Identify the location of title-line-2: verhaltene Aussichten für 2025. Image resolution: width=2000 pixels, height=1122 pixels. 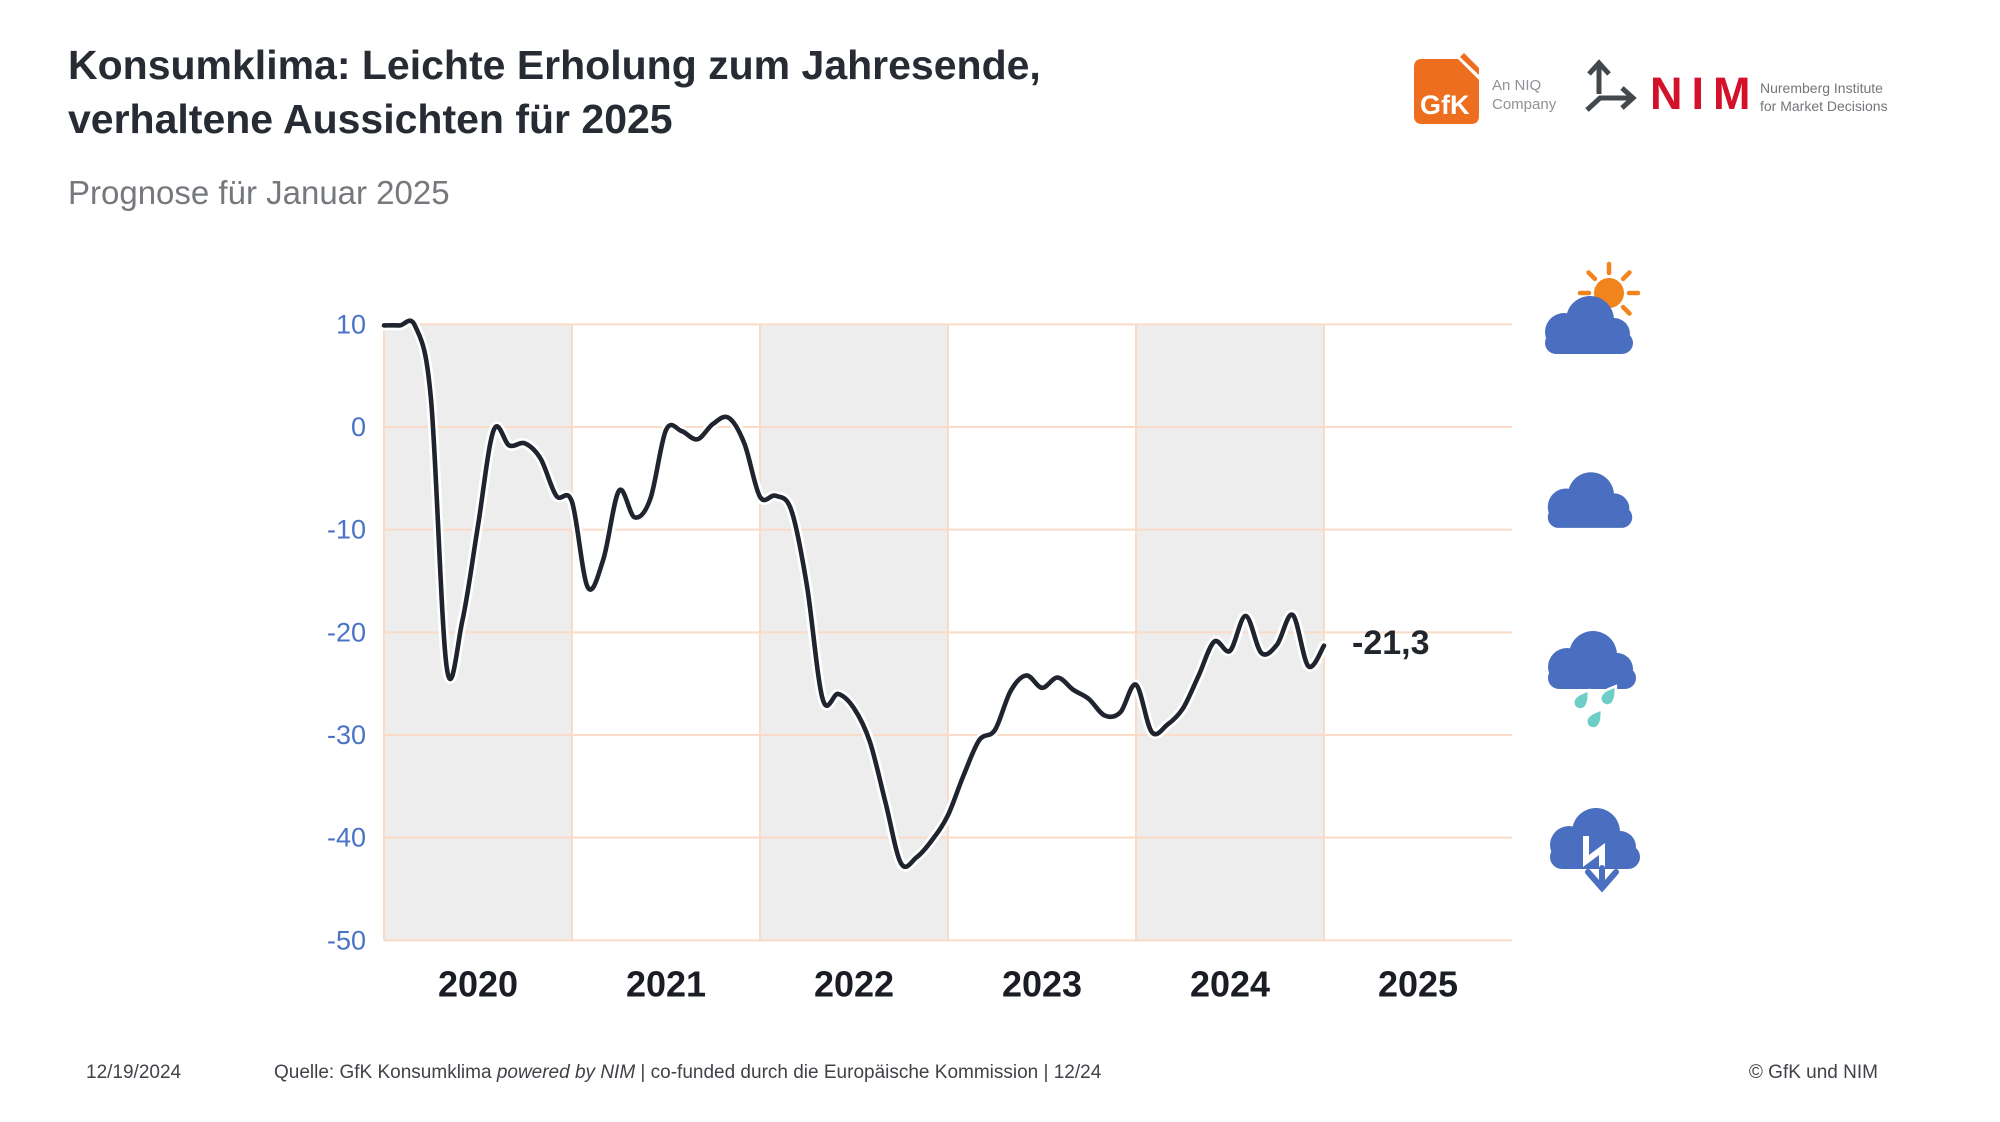
(370, 119).